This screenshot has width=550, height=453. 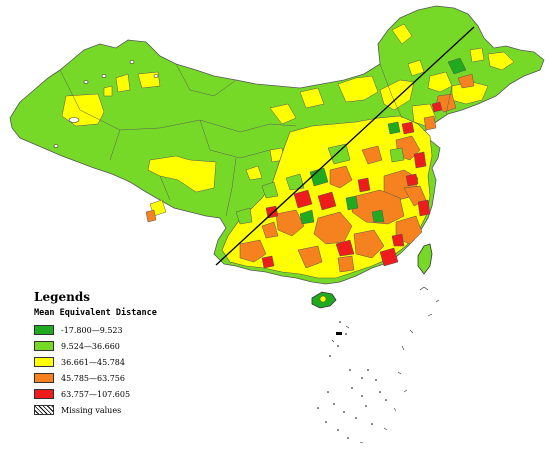 What do you see at coordinates (93, 378) in the screenshot?
I see `legend-label: 45.785—63.756` at bounding box center [93, 378].